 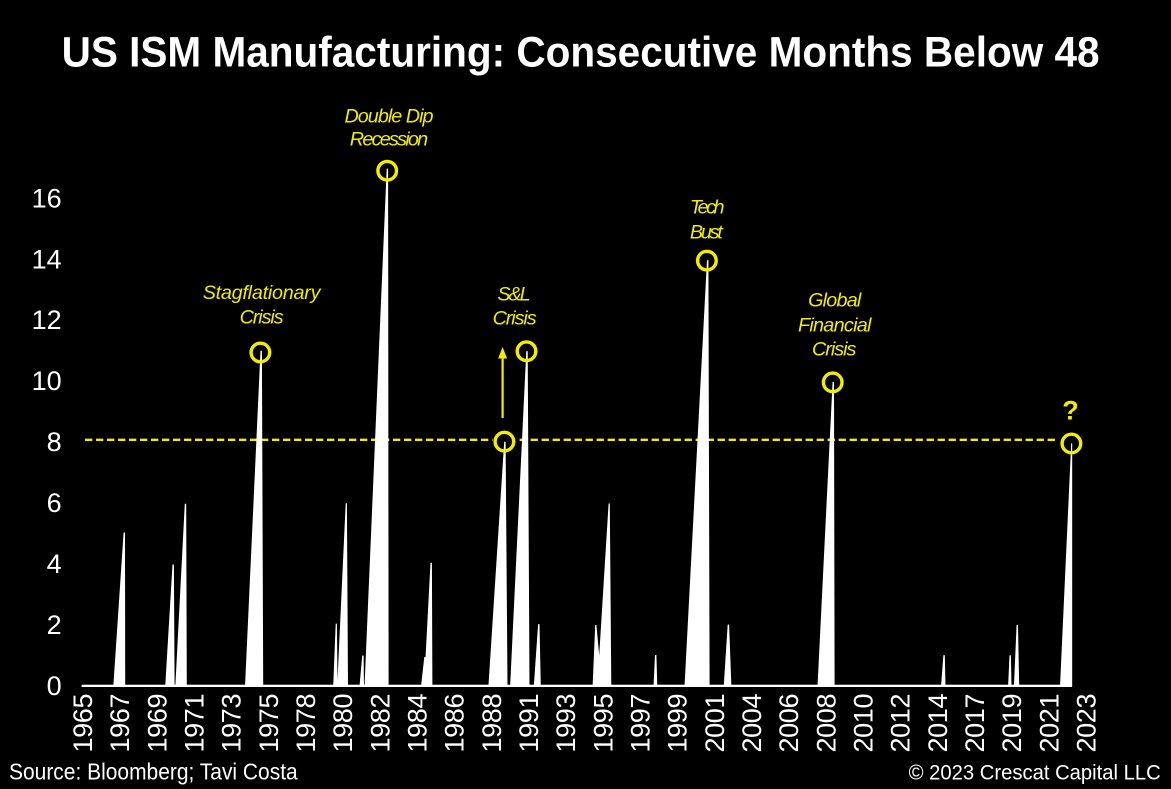 I want to click on svg-text: Financial, so click(x=835, y=325).